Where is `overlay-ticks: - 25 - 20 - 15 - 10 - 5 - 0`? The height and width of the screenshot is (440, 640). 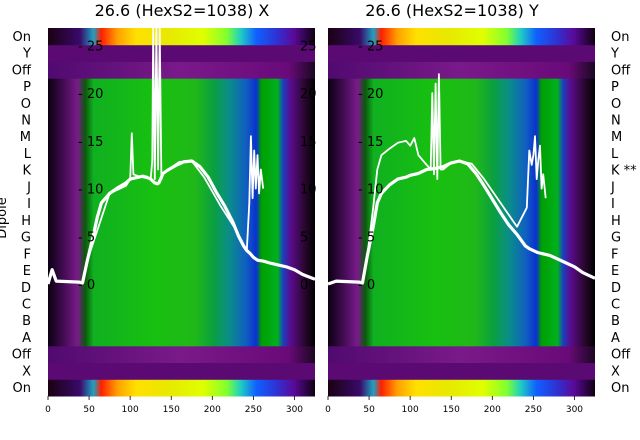
overlay-ticks: - 25 - 20 - 15 - 10 - 5 - 0 is located at coordinates (370, 166).